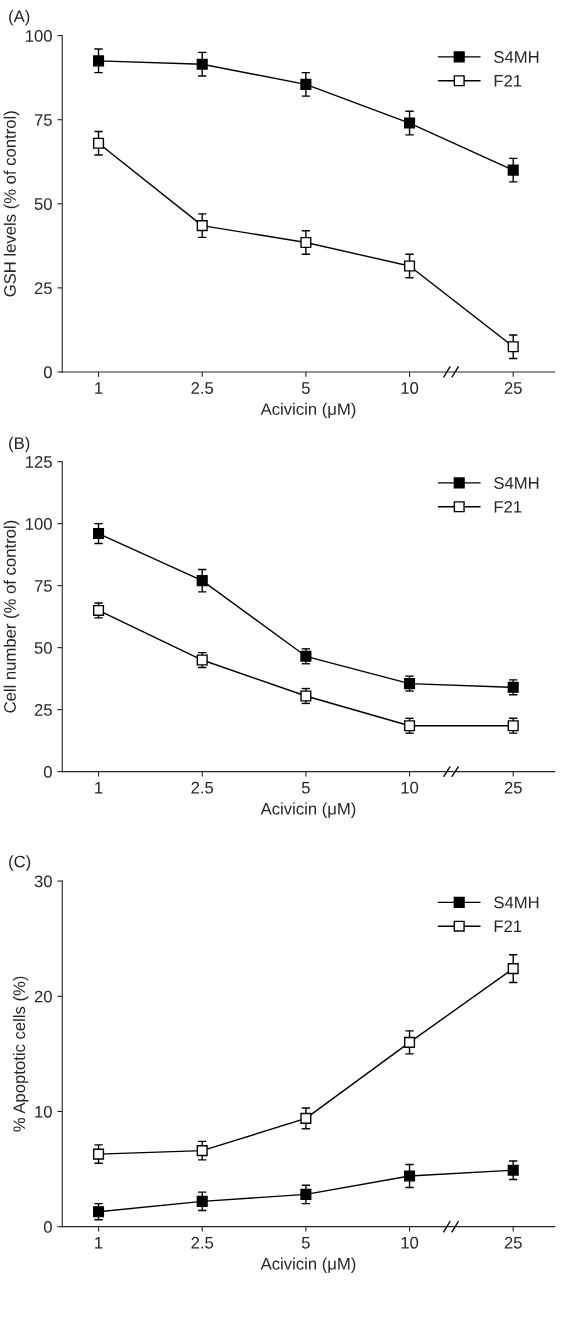  What do you see at coordinates (43, 881) in the screenshot?
I see `y-tick-label: 30` at bounding box center [43, 881].